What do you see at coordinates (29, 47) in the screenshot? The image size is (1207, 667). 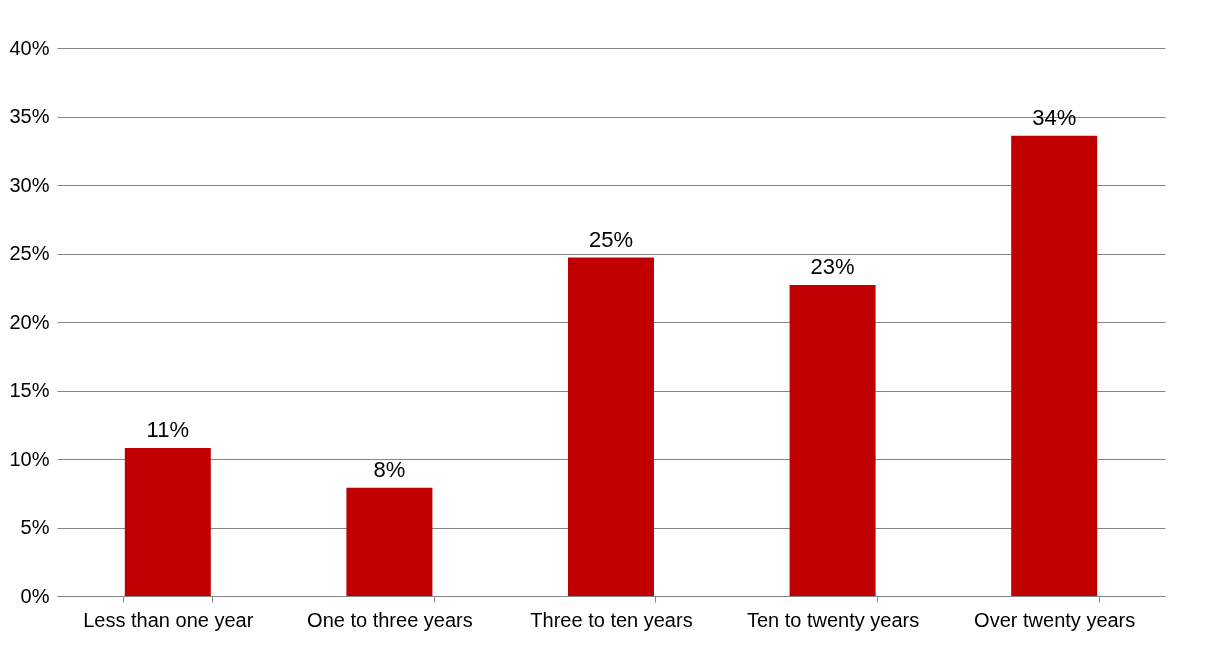 I see `y-tick-label: 40%` at bounding box center [29, 47].